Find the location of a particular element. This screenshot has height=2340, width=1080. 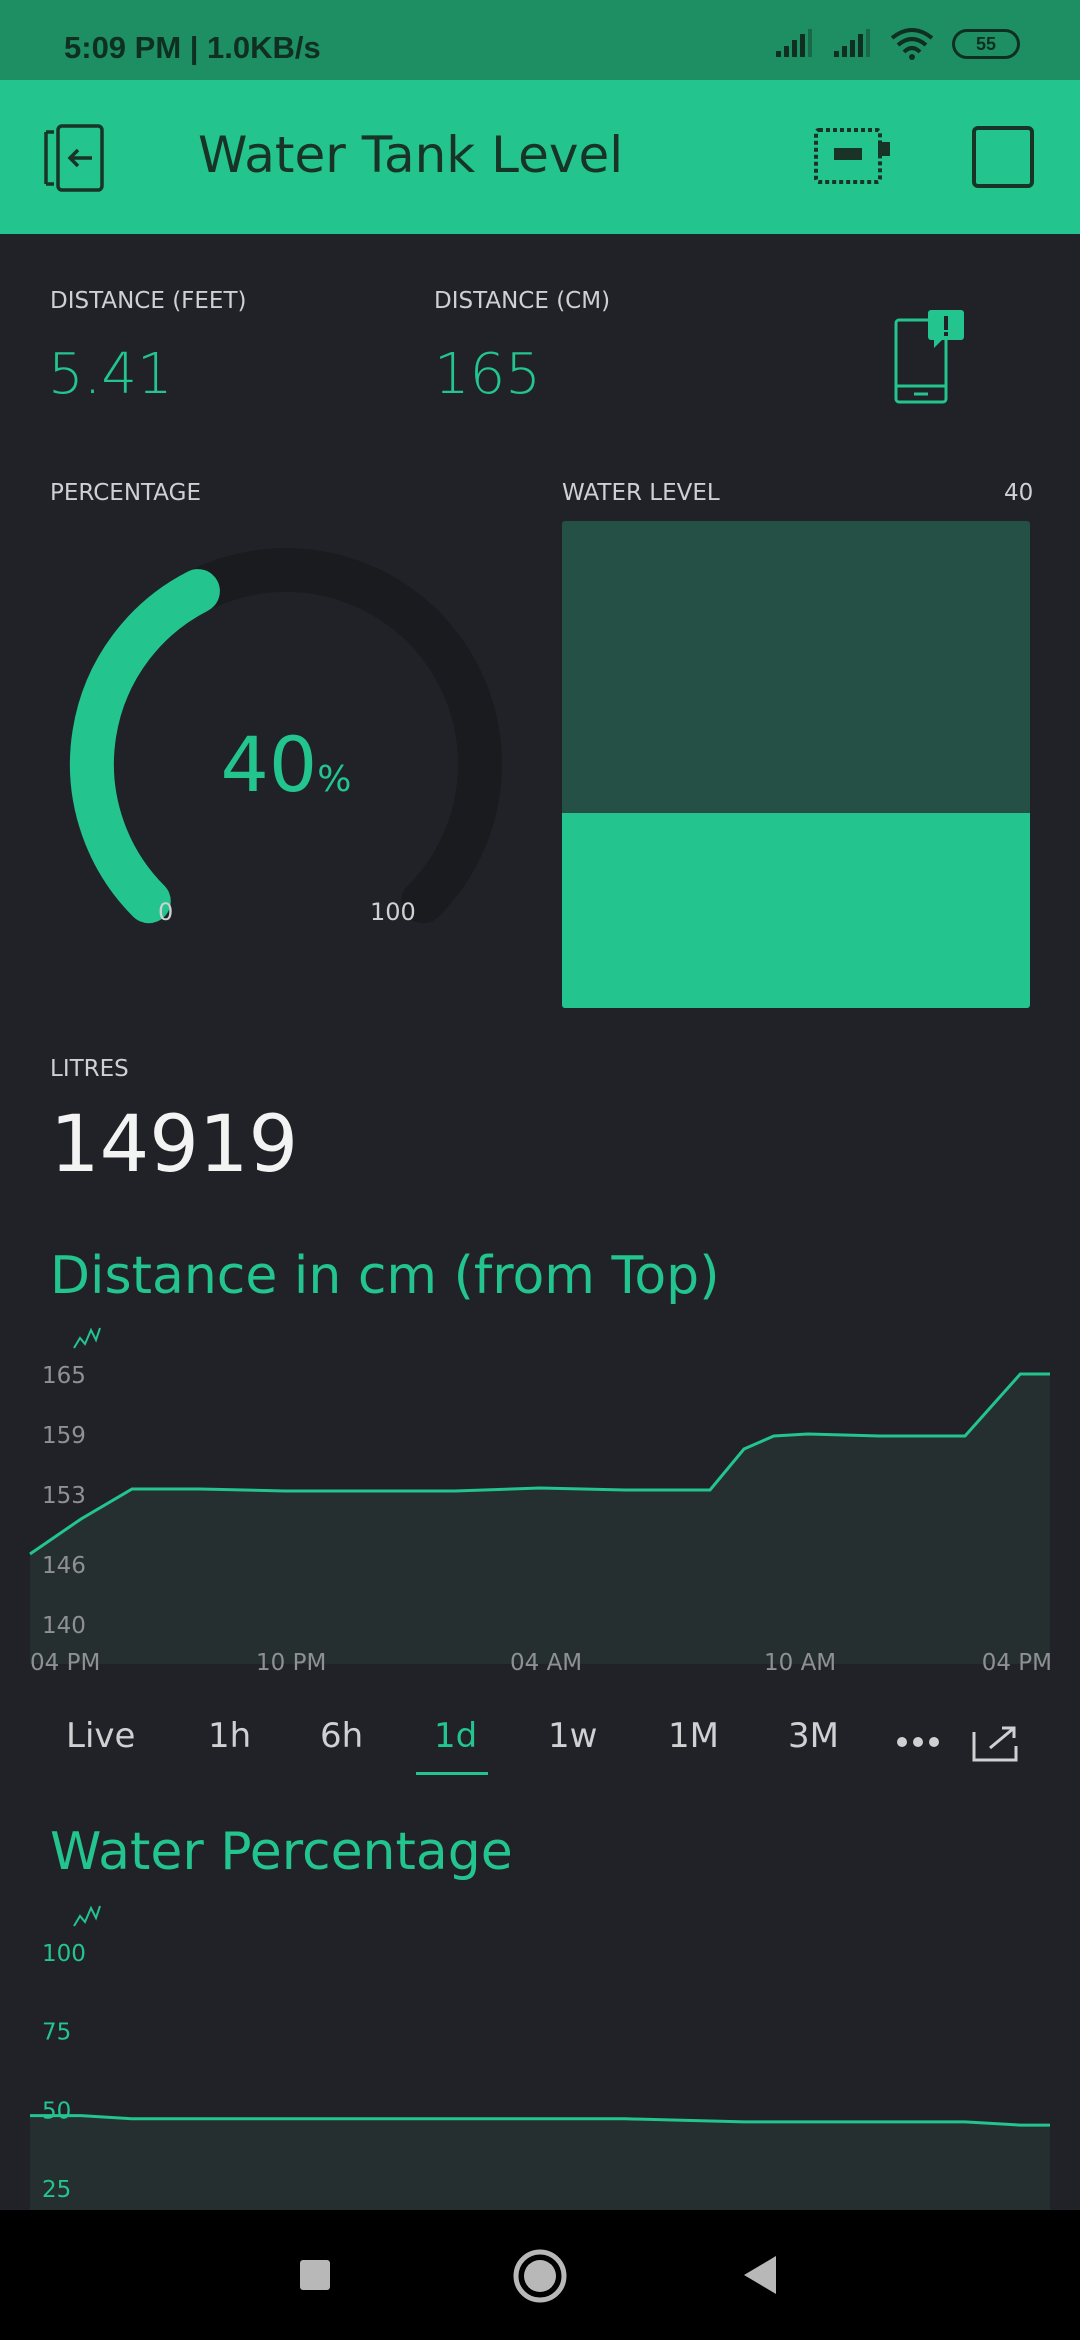

percentage-gauge: 40% 0 100 is located at coordinates (286, 730).